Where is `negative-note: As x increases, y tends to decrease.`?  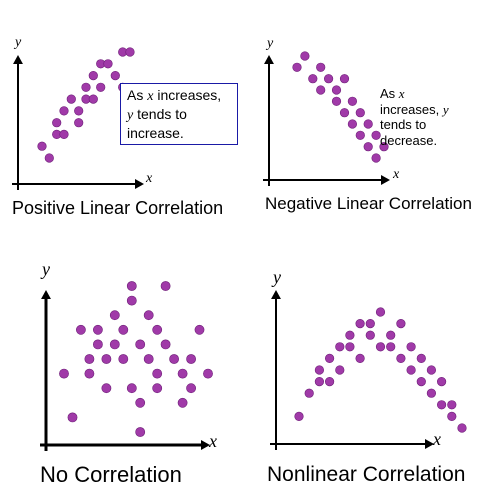 negative-note: As x increases, y tends to decrease. is located at coordinates (430, 117).